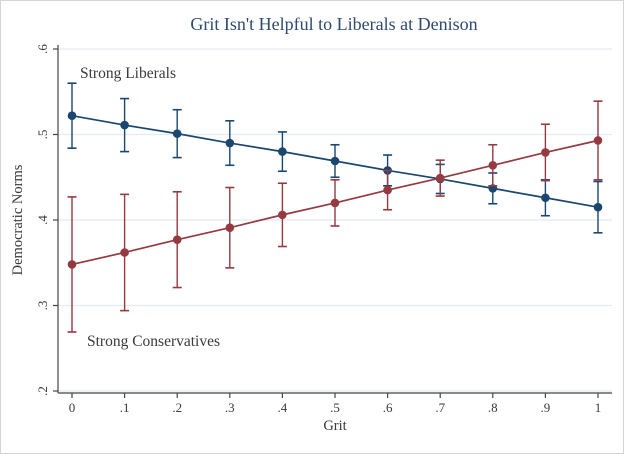 This screenshot has height=454, width=624. I want to click on y-tick-label: .4, so click(42, 220).